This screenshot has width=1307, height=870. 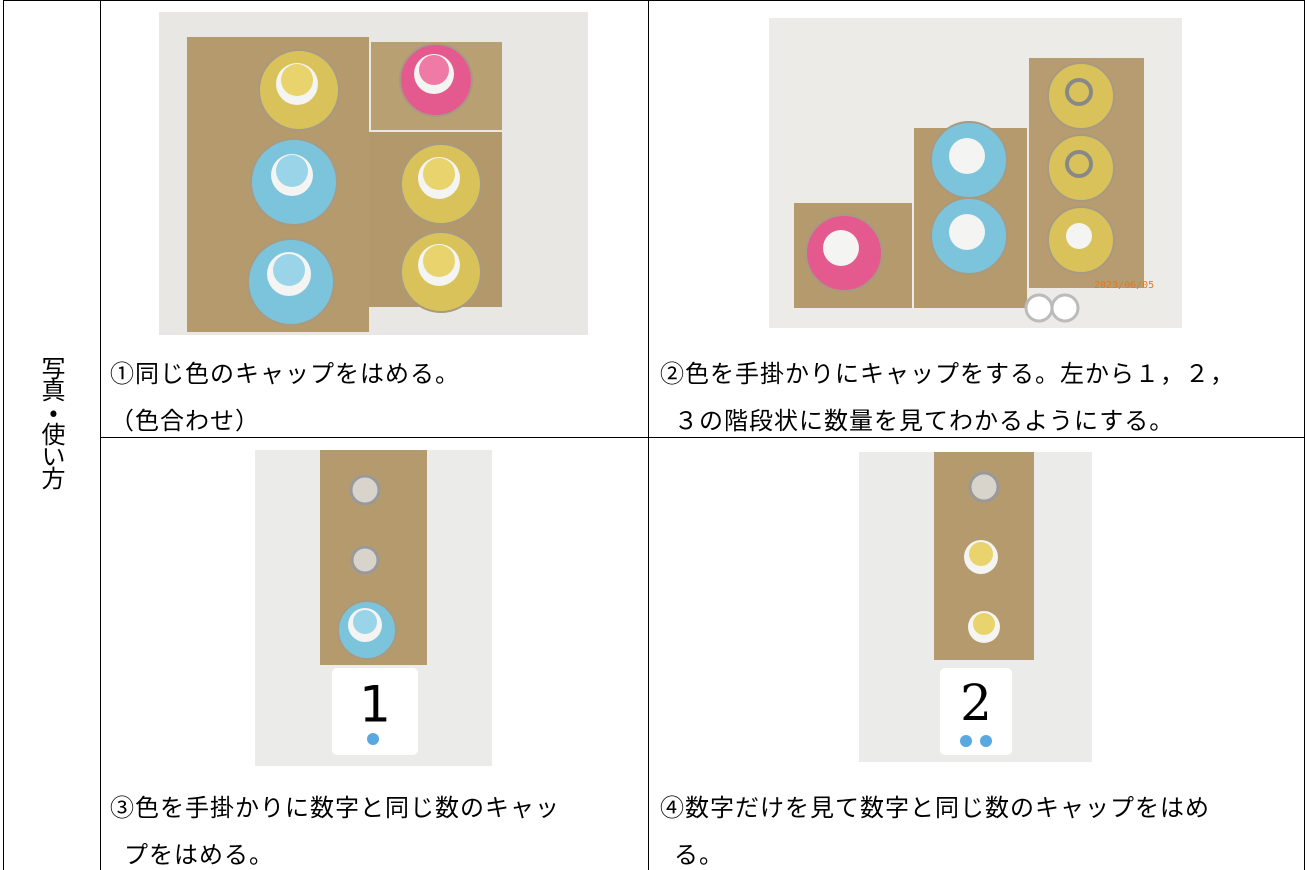 What do you see at coordinates (285, 375) in the screenshot?
I see `caption: ①同じ色のキャップをはめる。` at bounding box center [285, 375].